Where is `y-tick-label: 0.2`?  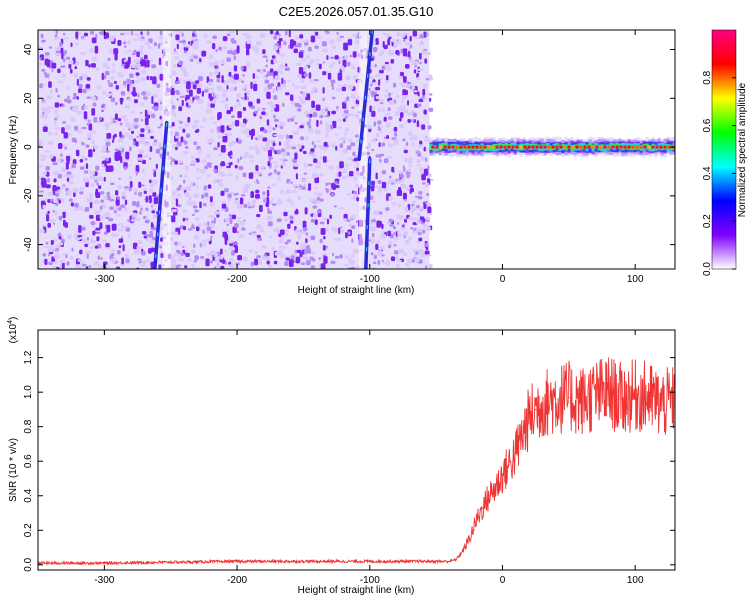 y-tick-label: 0.2 is located at coordinates (28, 530).